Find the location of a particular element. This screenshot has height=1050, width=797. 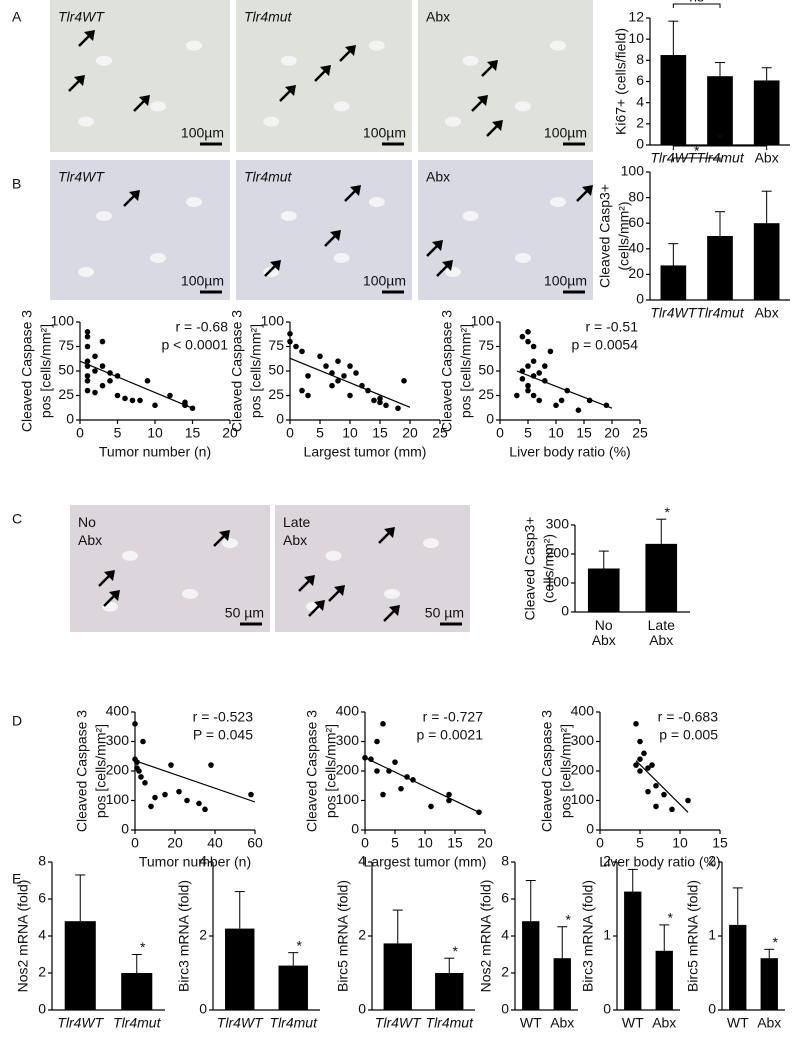

panel-letter: B is located at coordinates (16, 184).